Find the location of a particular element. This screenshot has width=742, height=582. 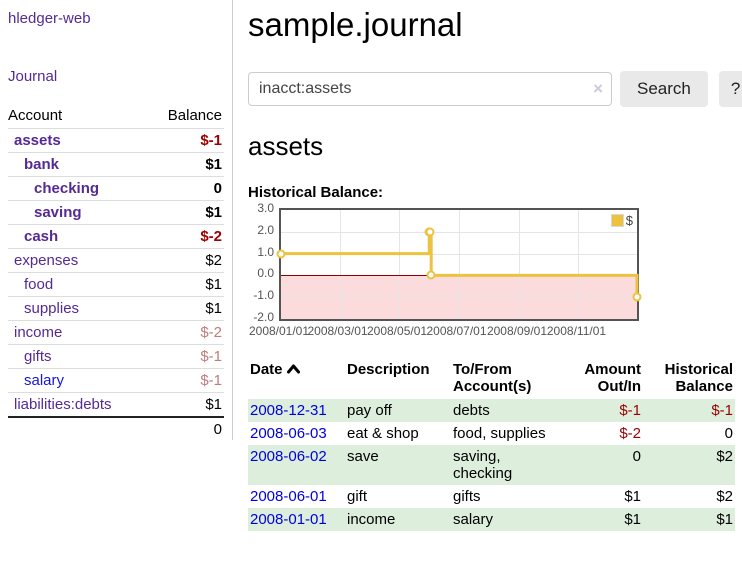

transaction-amount: $-2 is located at coordinates (630, 433).